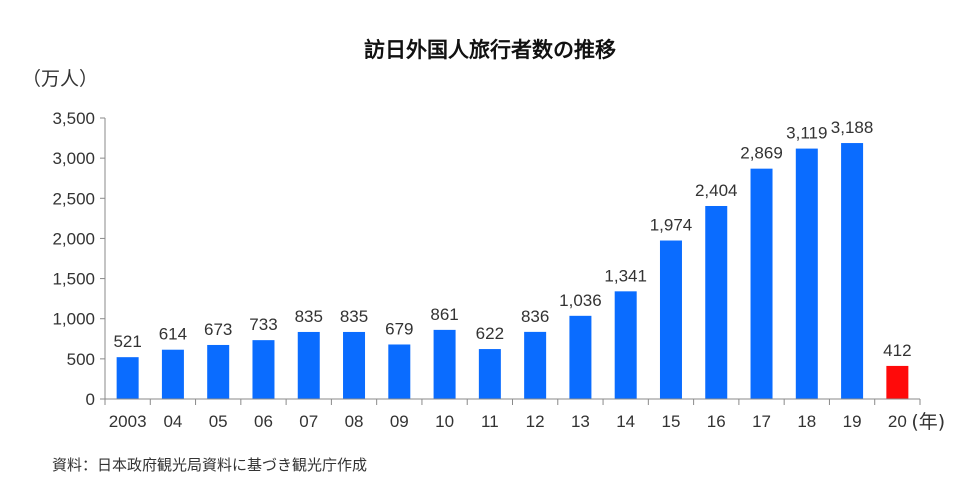  What do you see at coordinates (897, 421) in the screenshot?
I see `x-tick-label-20: 20` at bounding box center [897, 421].